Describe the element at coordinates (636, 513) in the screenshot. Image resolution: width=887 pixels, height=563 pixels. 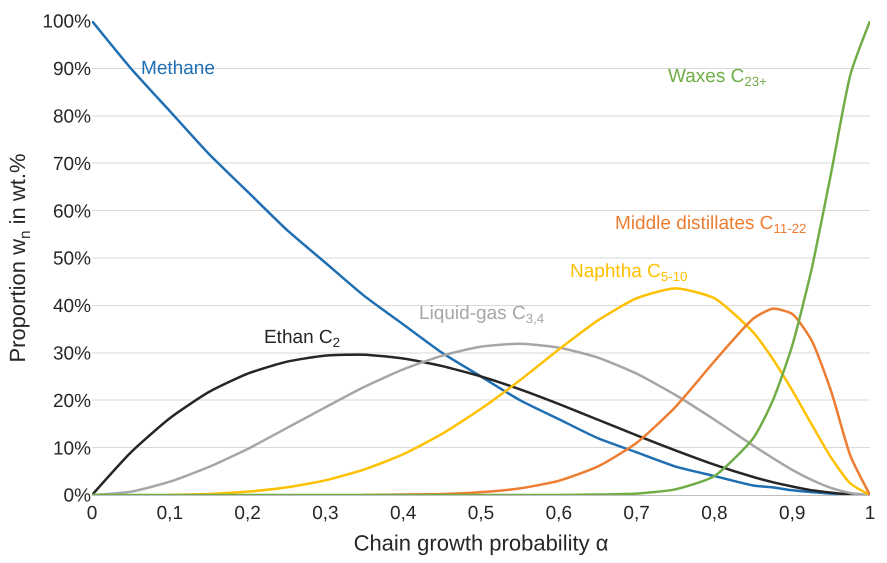
I see `x-tick-label: 0,7` at that location.